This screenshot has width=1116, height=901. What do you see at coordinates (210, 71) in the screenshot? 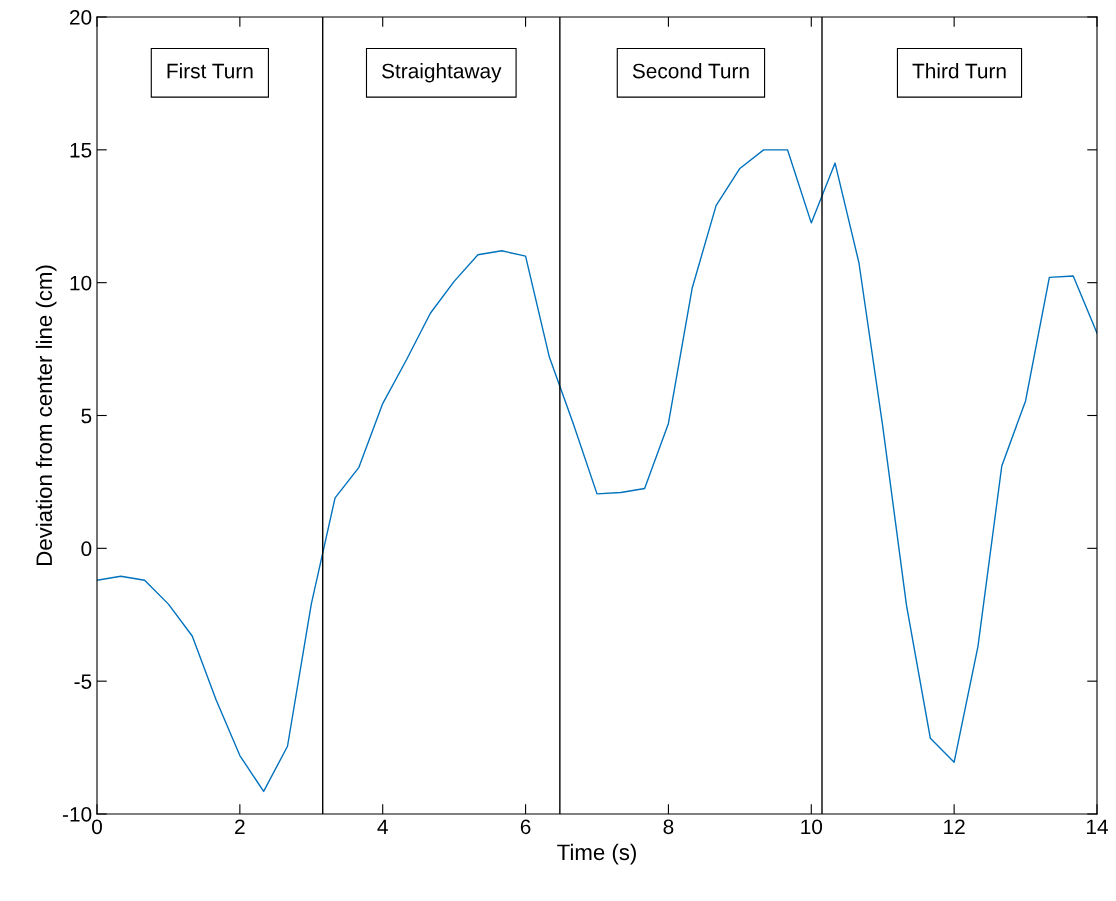
I see `annotation: First Turn` at bounding box center [210, 71].